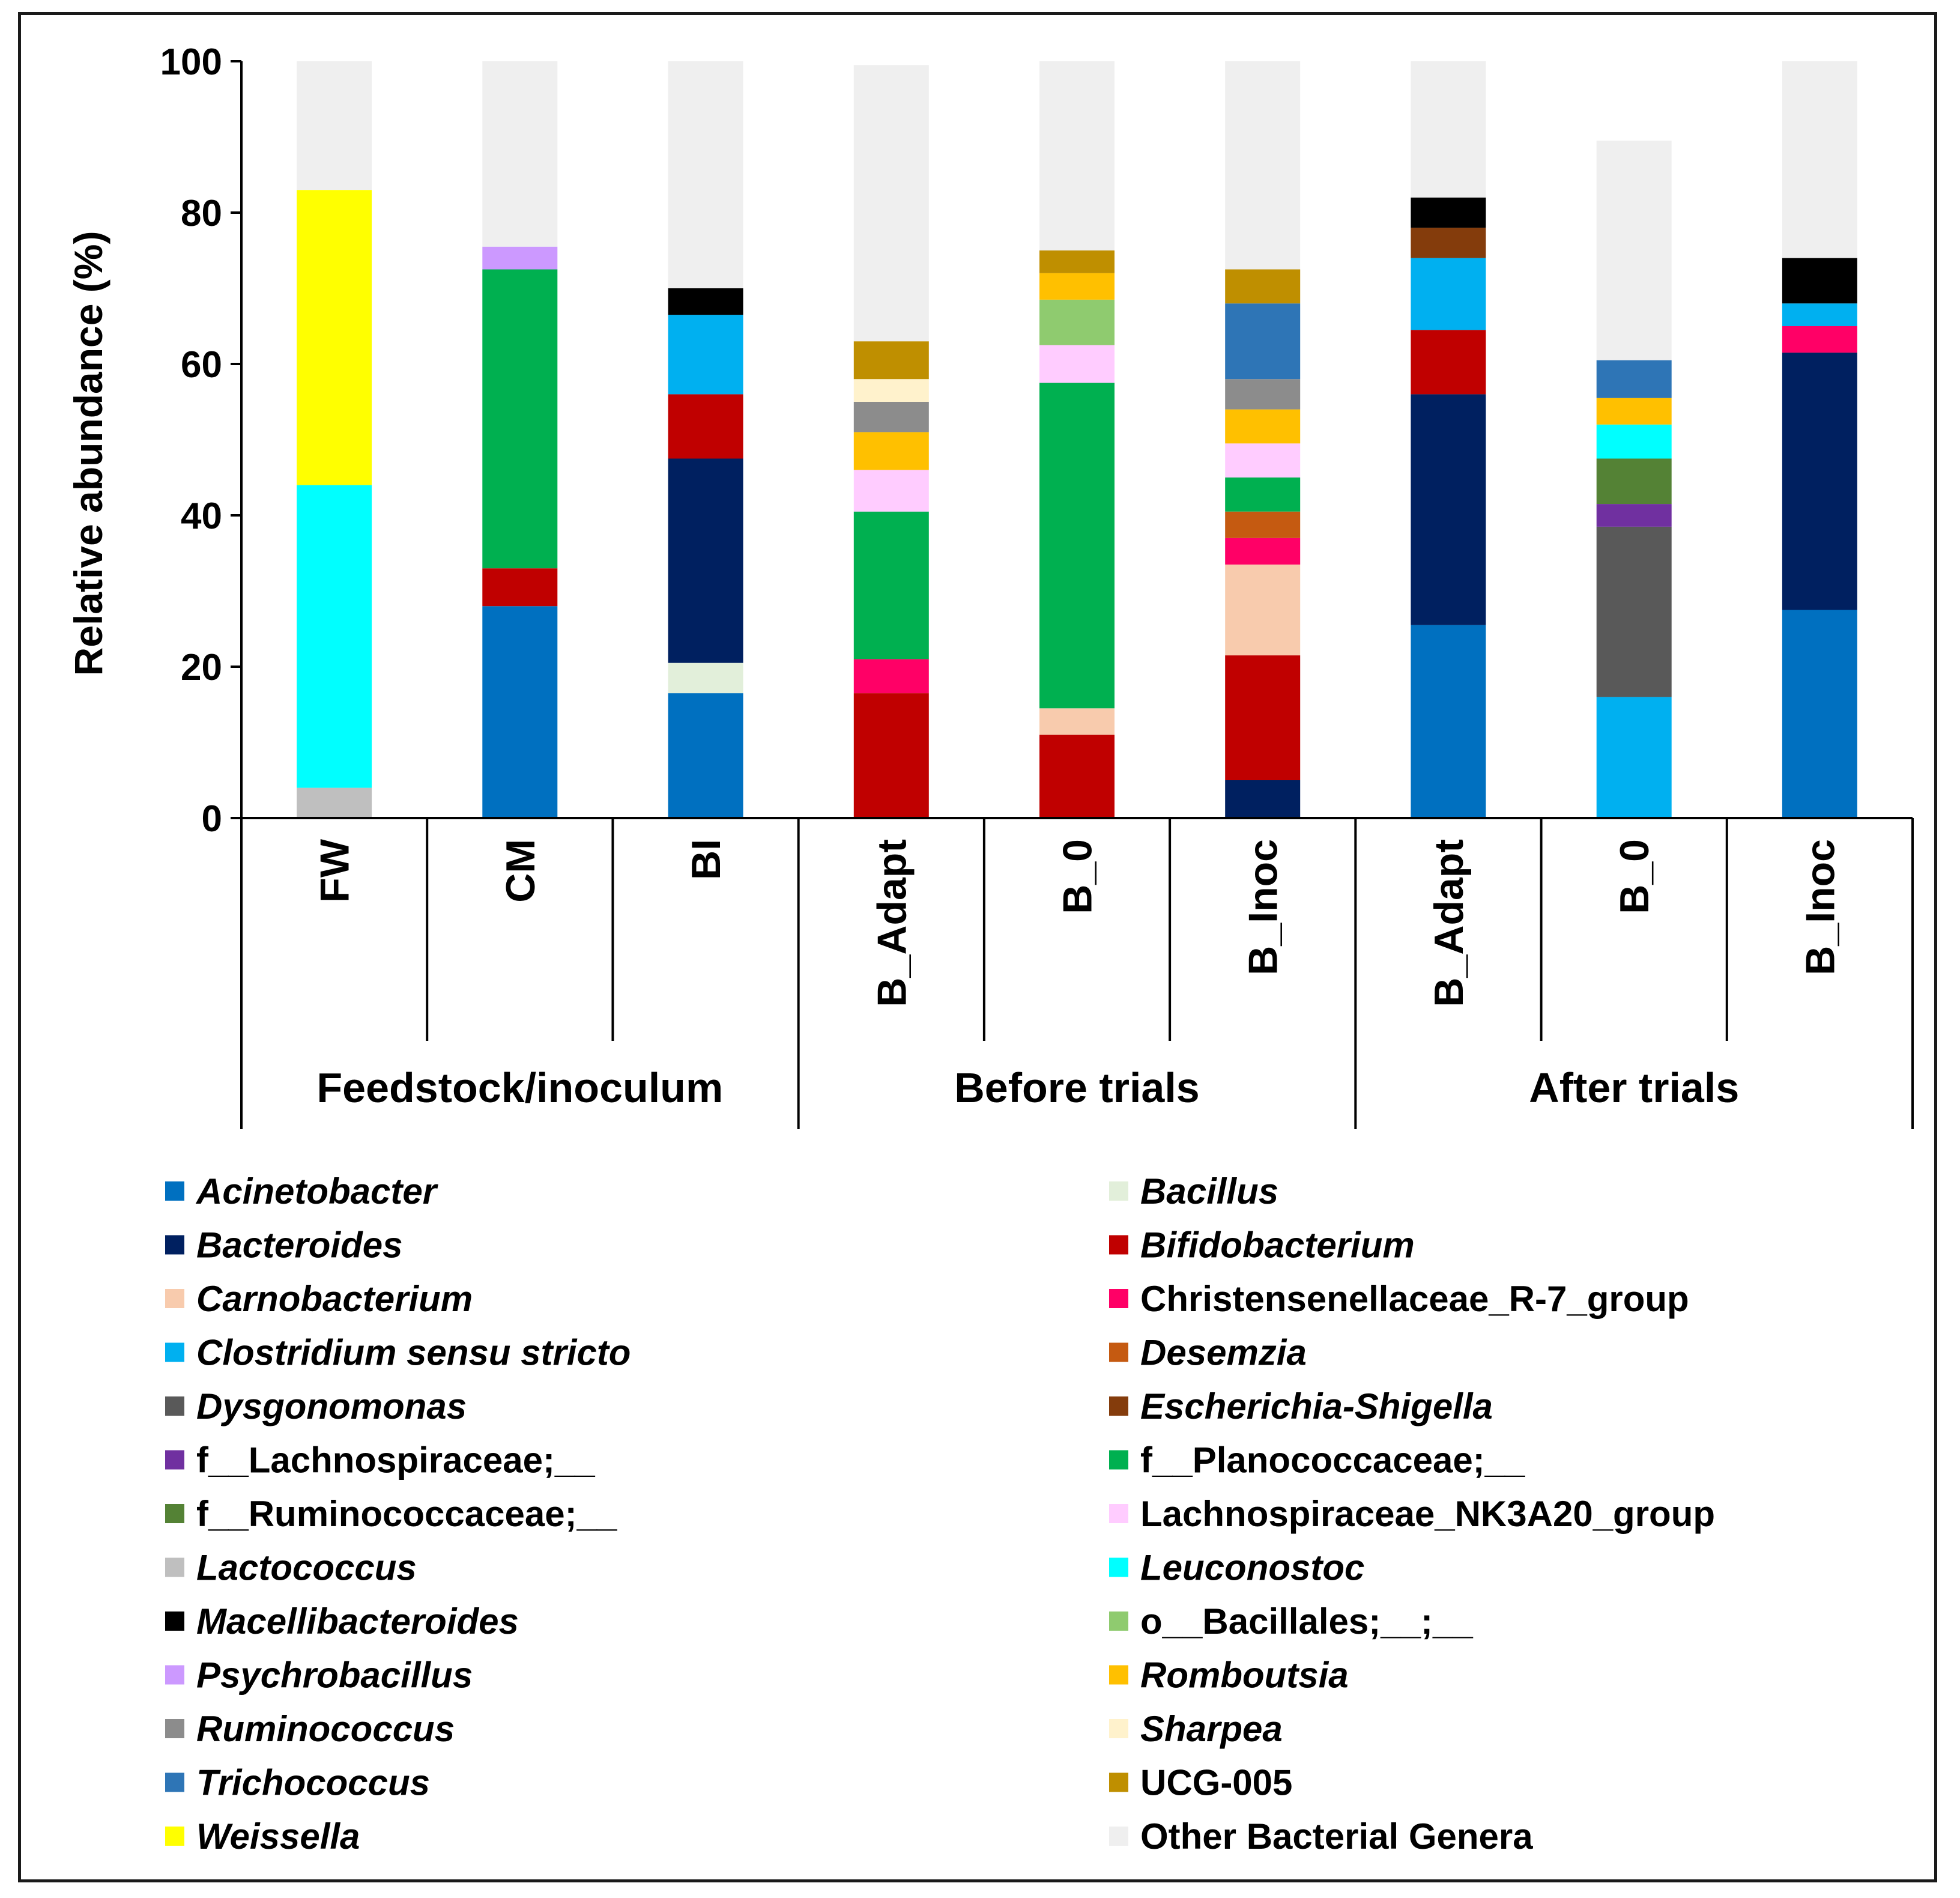 The height and width of the screenshot is (1898, 1960). I want to click on x-tick-label: BI, so click(706, 859).